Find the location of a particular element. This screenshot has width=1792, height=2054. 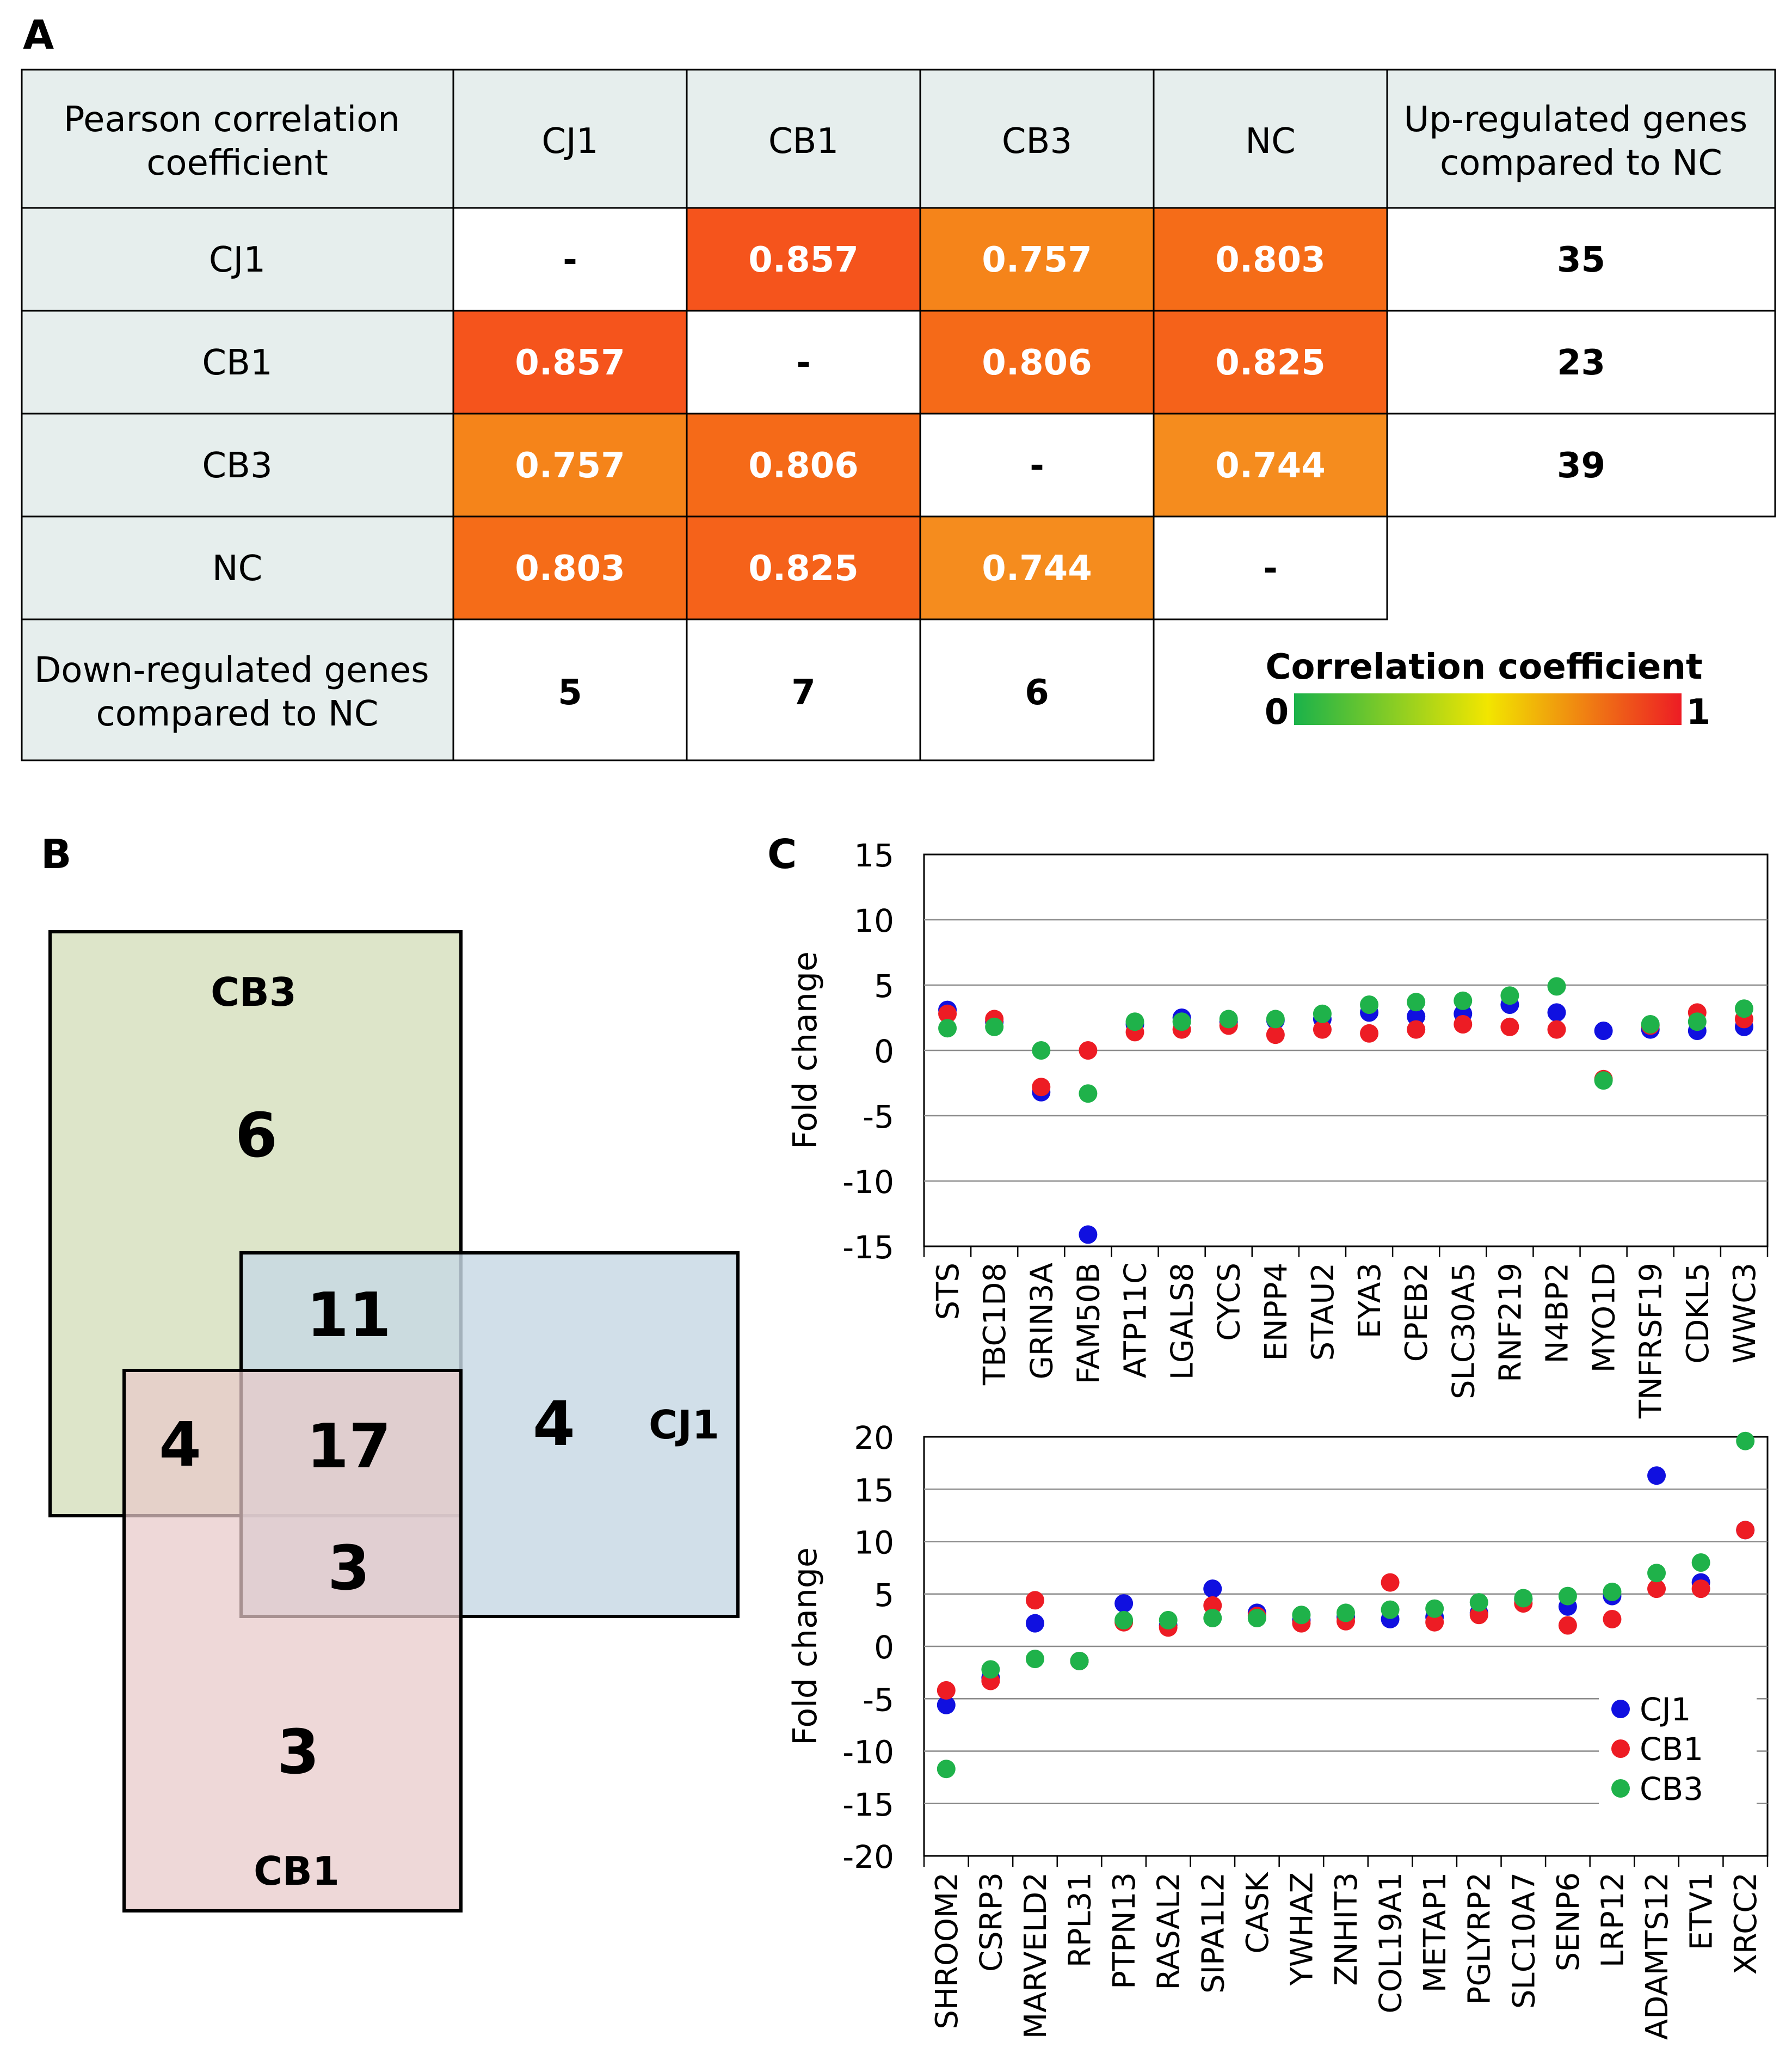

x-category-label: RNF219 is located at coordinates (1511, 1323).